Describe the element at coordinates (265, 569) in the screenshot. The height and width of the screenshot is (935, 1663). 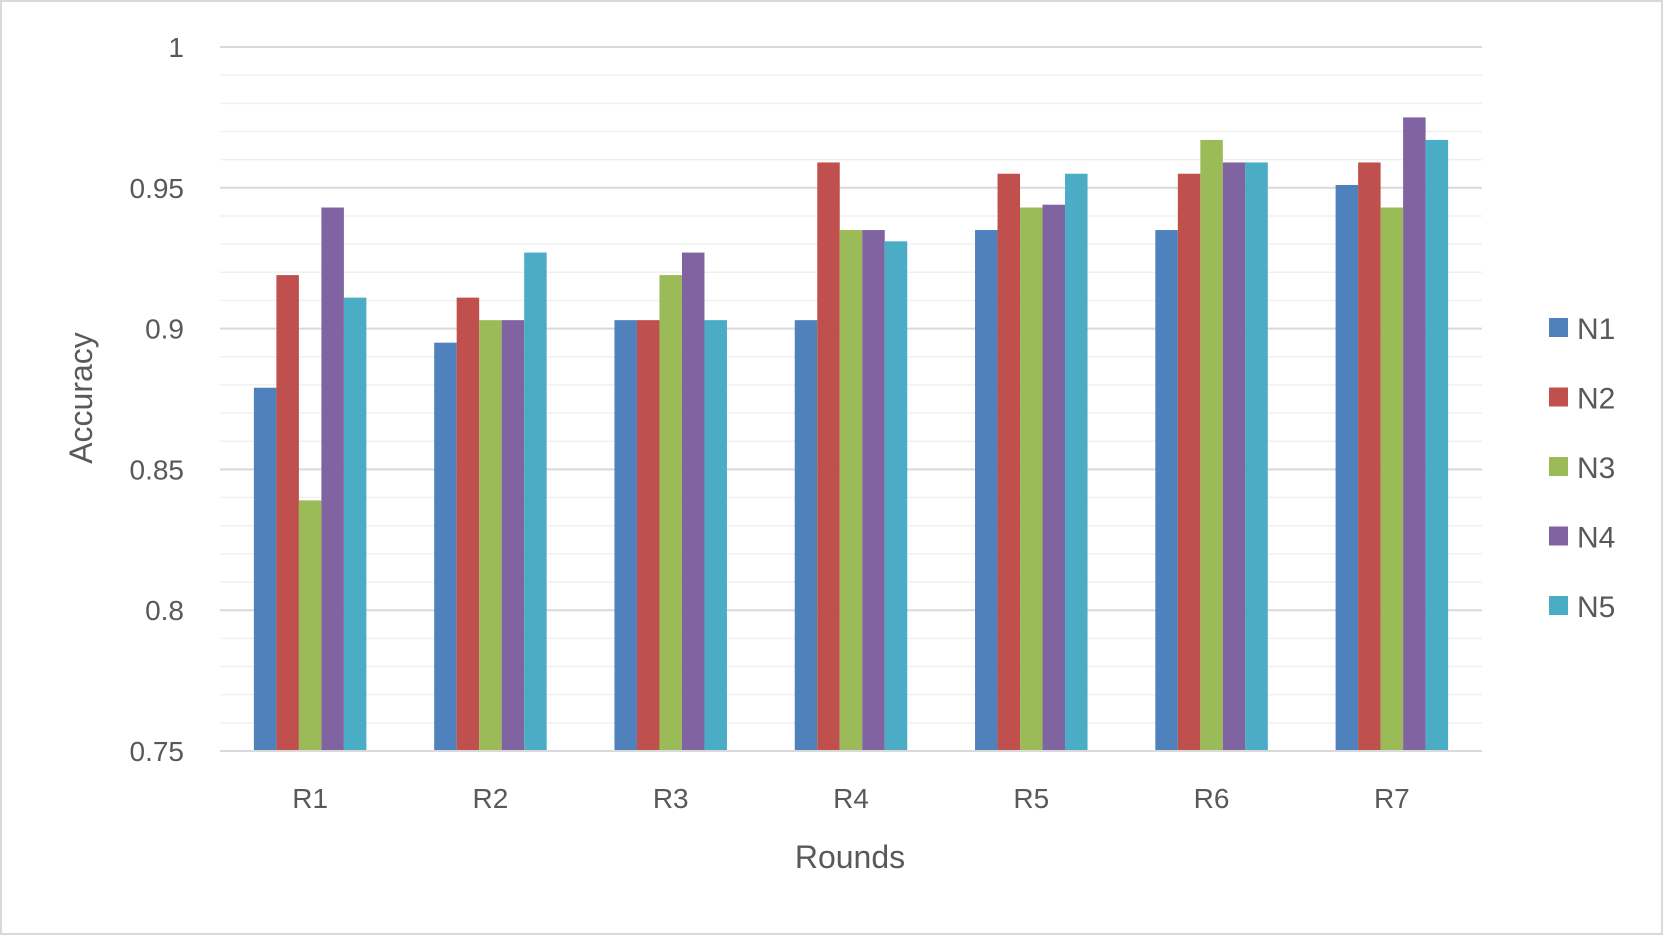
I see `bar-r1-n1` at that location.